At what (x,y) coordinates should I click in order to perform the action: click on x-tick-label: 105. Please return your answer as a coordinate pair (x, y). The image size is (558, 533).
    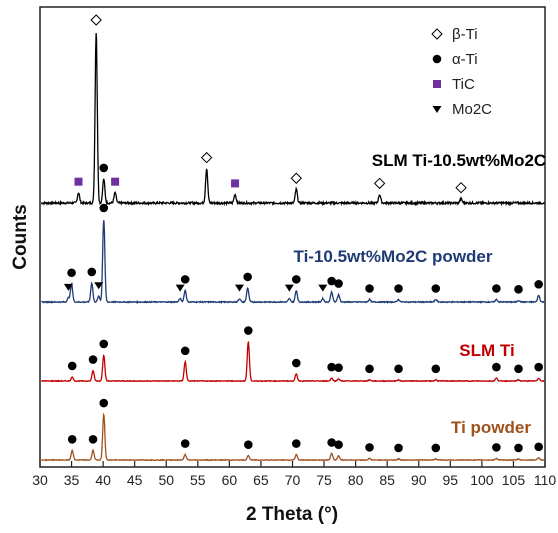
    Looking at the image, I should click on (514, 480).